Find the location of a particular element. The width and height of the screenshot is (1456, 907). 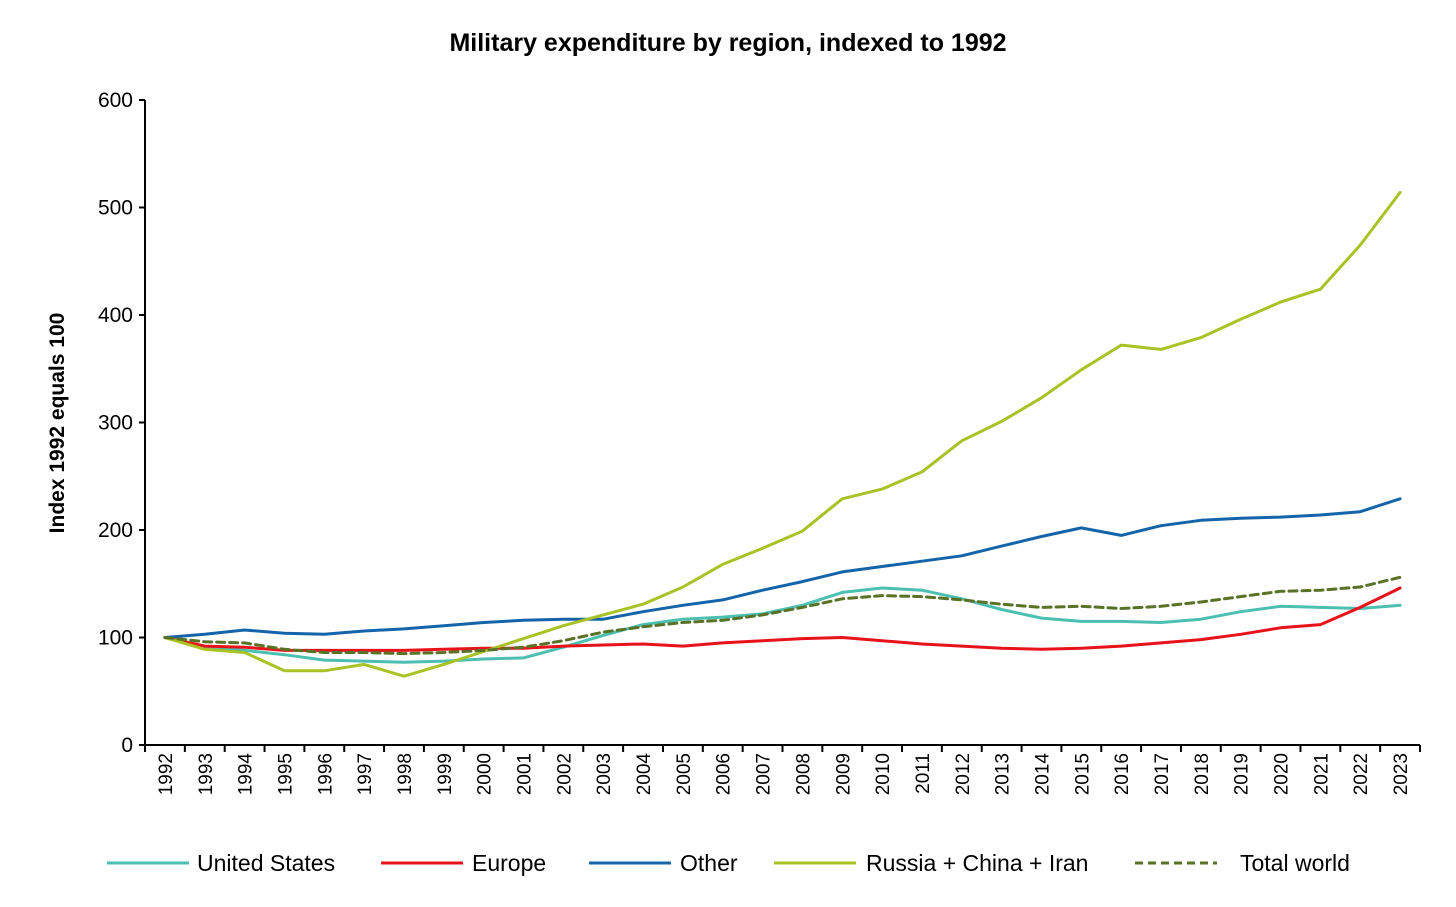

legend-label-2: Other is located at coordinates (709, 863).